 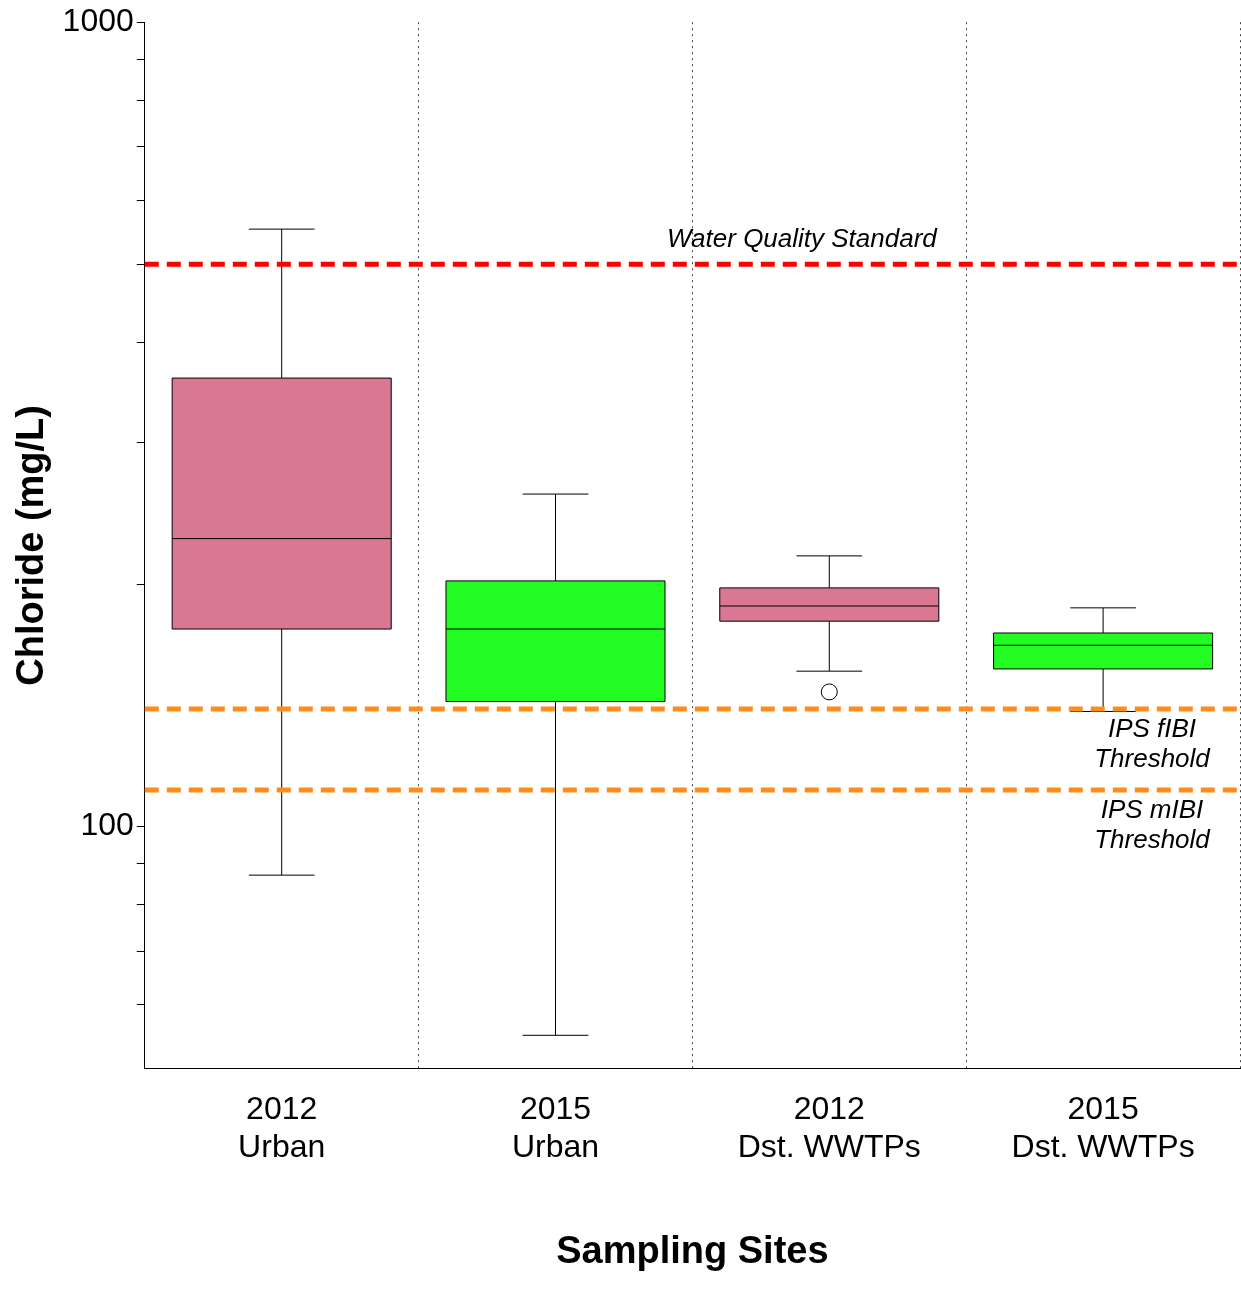 What do you see at coordinates (803, 237) in the screenshot?
I see `ref-line-label: Water Quality Standard` at bounding box center [803, 237].